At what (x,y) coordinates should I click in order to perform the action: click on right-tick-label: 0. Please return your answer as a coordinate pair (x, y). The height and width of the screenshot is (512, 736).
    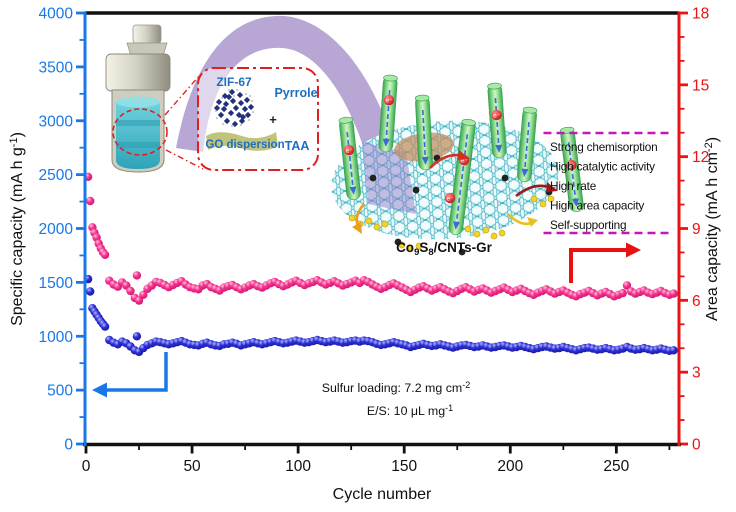
    Looking at the image, I should click on (696, 445).